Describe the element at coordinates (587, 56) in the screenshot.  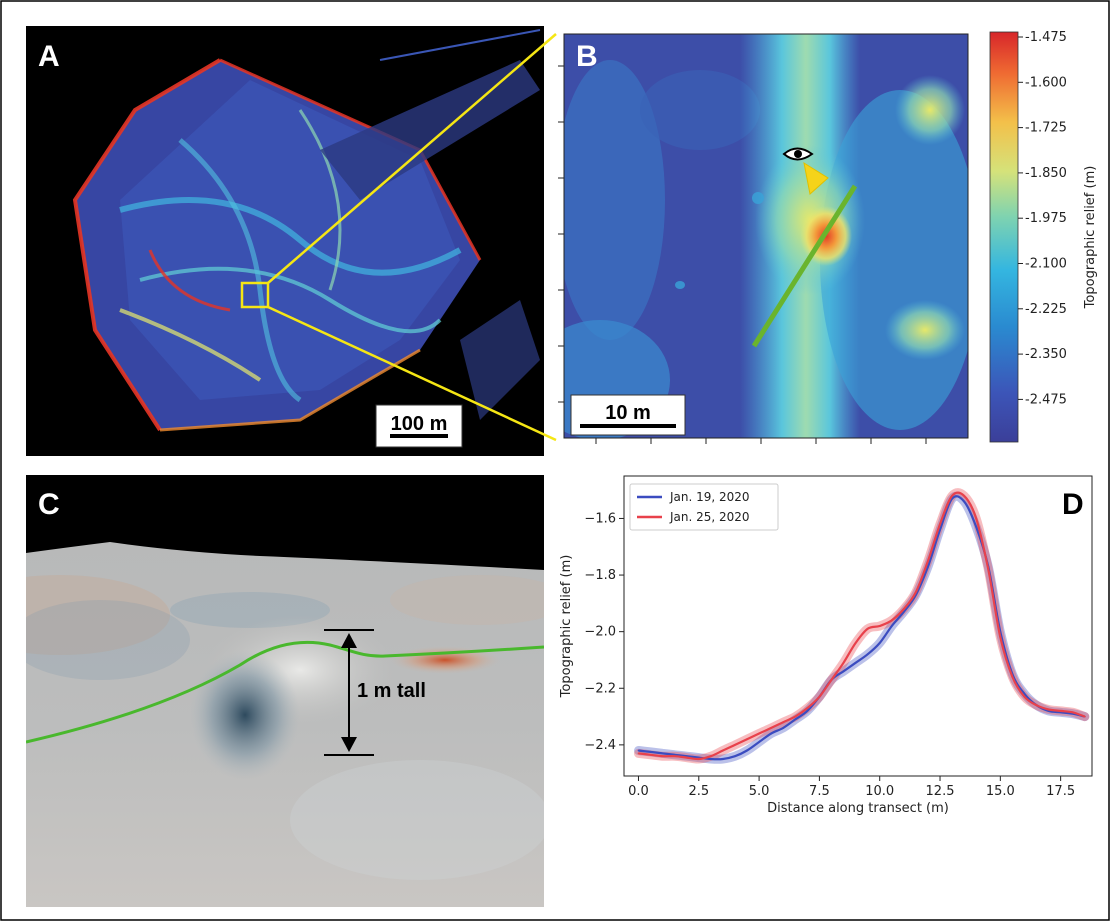
I see `panel-b-label: B` at that location.